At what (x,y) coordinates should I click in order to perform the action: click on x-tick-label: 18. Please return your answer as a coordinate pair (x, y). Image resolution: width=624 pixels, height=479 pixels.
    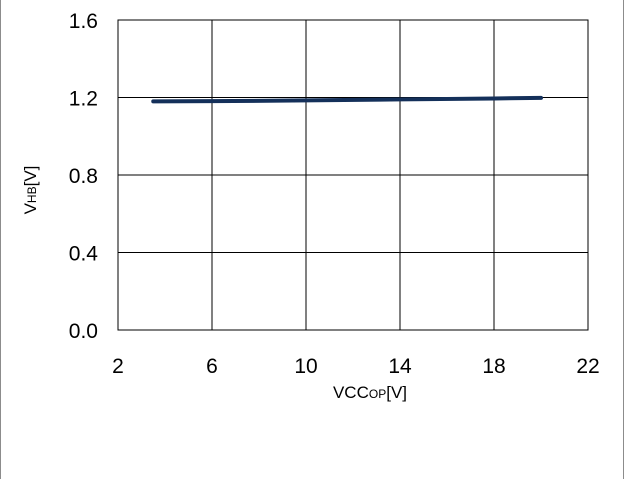
    Looking at the image, I should click on (493, 366).